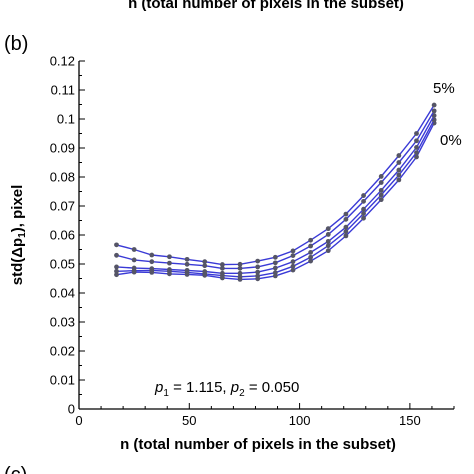 The width and height of the screenshot is (474, 474). Describe the element at coordinates (62, 61) in the screenshot. I see `y-tick-label: 0.12` at that location.